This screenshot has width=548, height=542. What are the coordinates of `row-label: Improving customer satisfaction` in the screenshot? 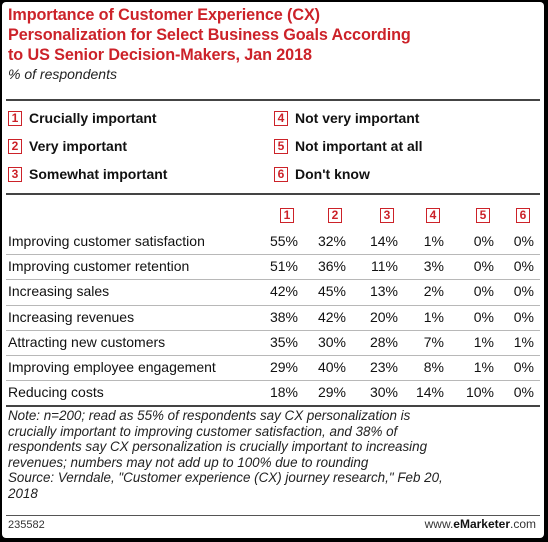 It's located at (106, 241).